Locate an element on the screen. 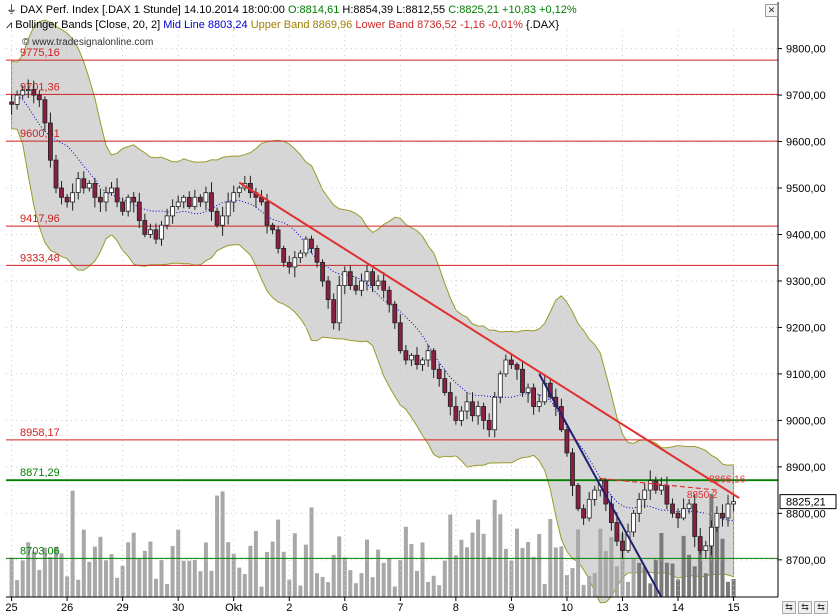 This screenshot has width=840, height=616. level-label: 9600,81 is located at coordinates (40, 134).